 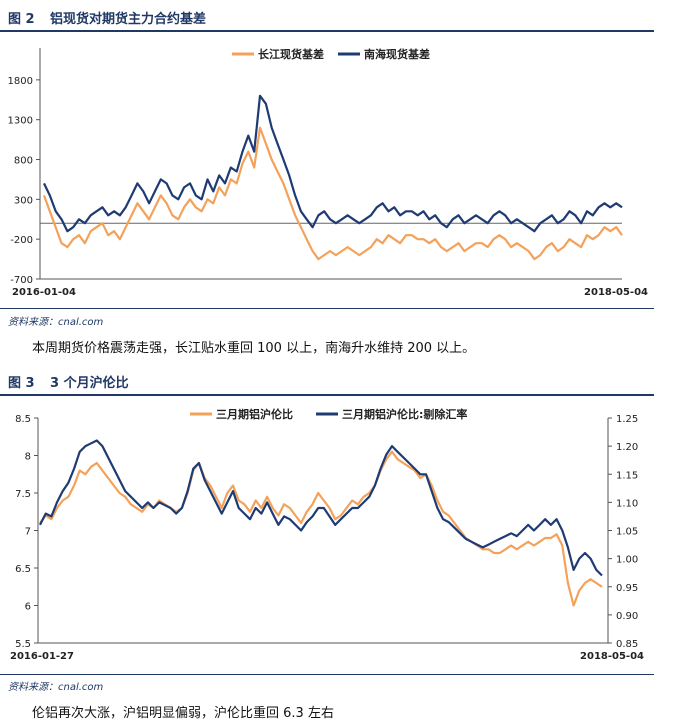 I want to click on y-tick-label-right: 0.90, so click(x=627, y=616).